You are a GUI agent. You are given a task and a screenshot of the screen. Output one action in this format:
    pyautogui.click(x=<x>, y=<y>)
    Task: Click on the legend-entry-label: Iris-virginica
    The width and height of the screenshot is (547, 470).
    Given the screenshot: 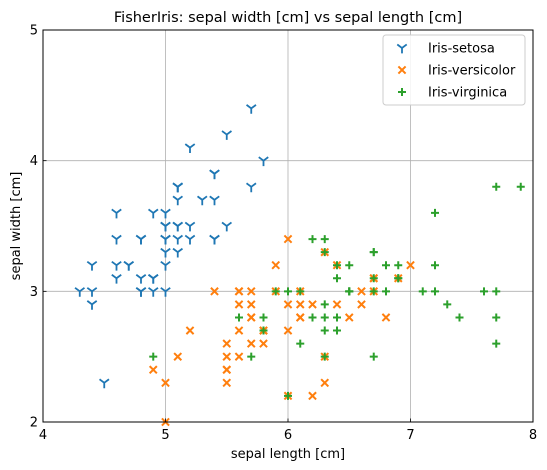 What is the action you would take?
    pyautogui.click(x=467, y=93)
    